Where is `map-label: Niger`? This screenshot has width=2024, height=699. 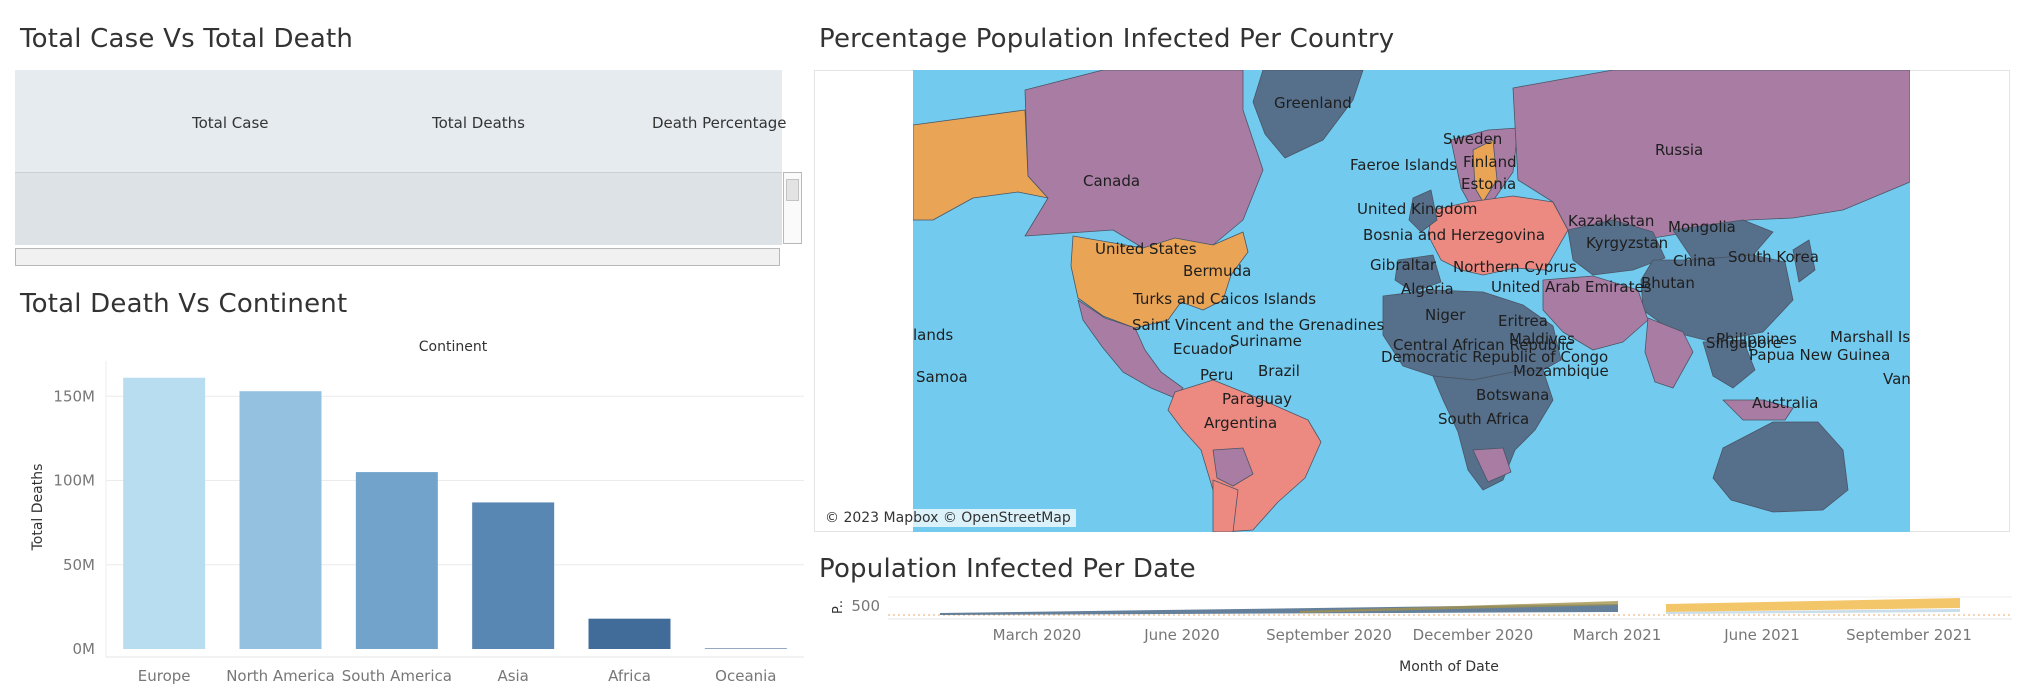 map-label: Niger is located at coordinates (1445, 315).